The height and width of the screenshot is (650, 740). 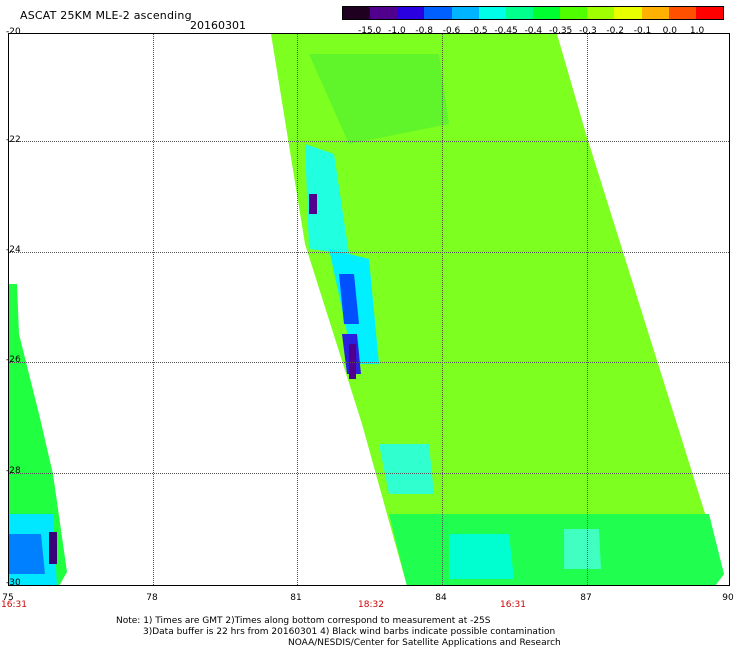 I want to click on y-tick-label: -24, so click(x=13, y=250).